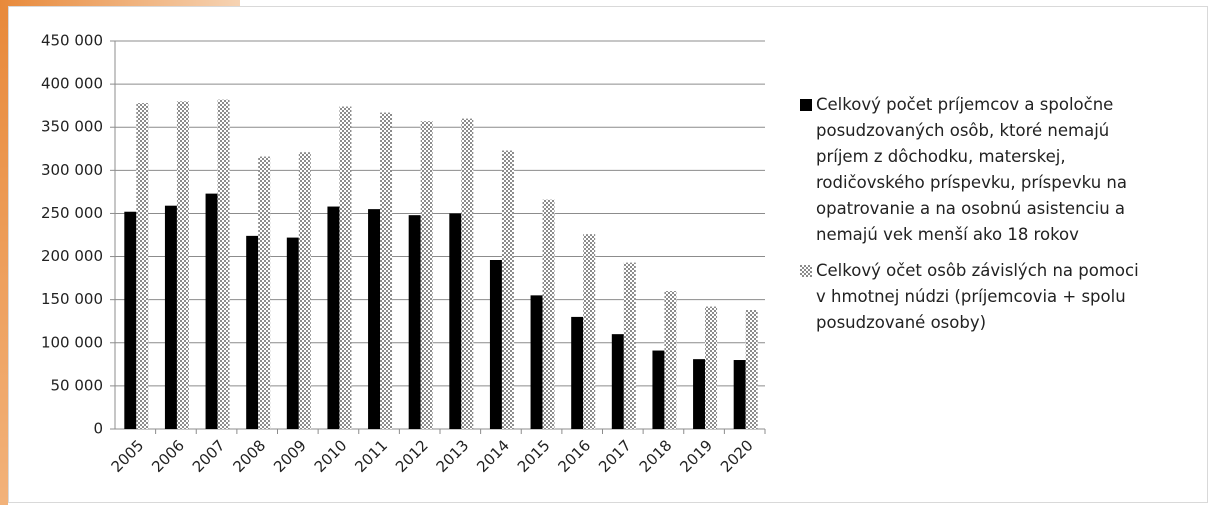 Image resolution: width=1214 pixels, height=505 pixels. Describe the element at coordinates (72, 342) in the screenshot. I see `y-tick-label: 100 000` at that location.